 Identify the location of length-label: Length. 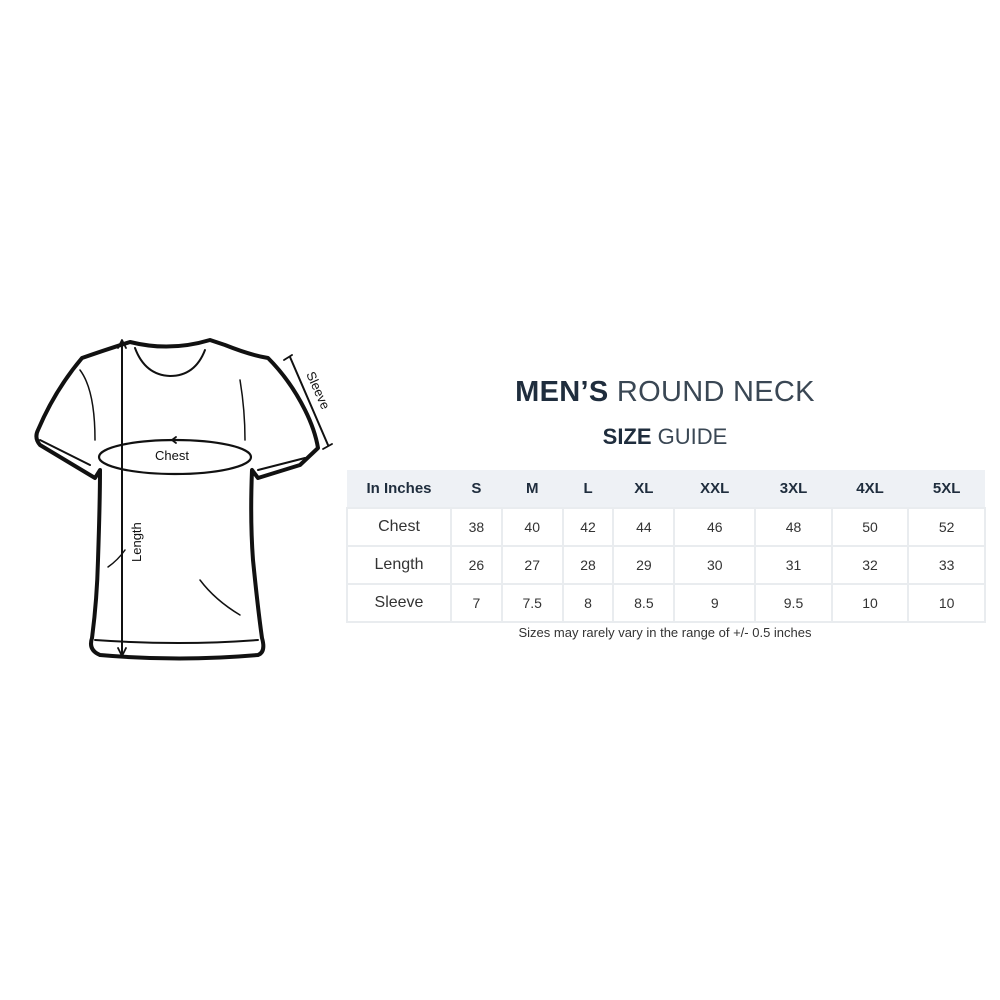
(136, 542).